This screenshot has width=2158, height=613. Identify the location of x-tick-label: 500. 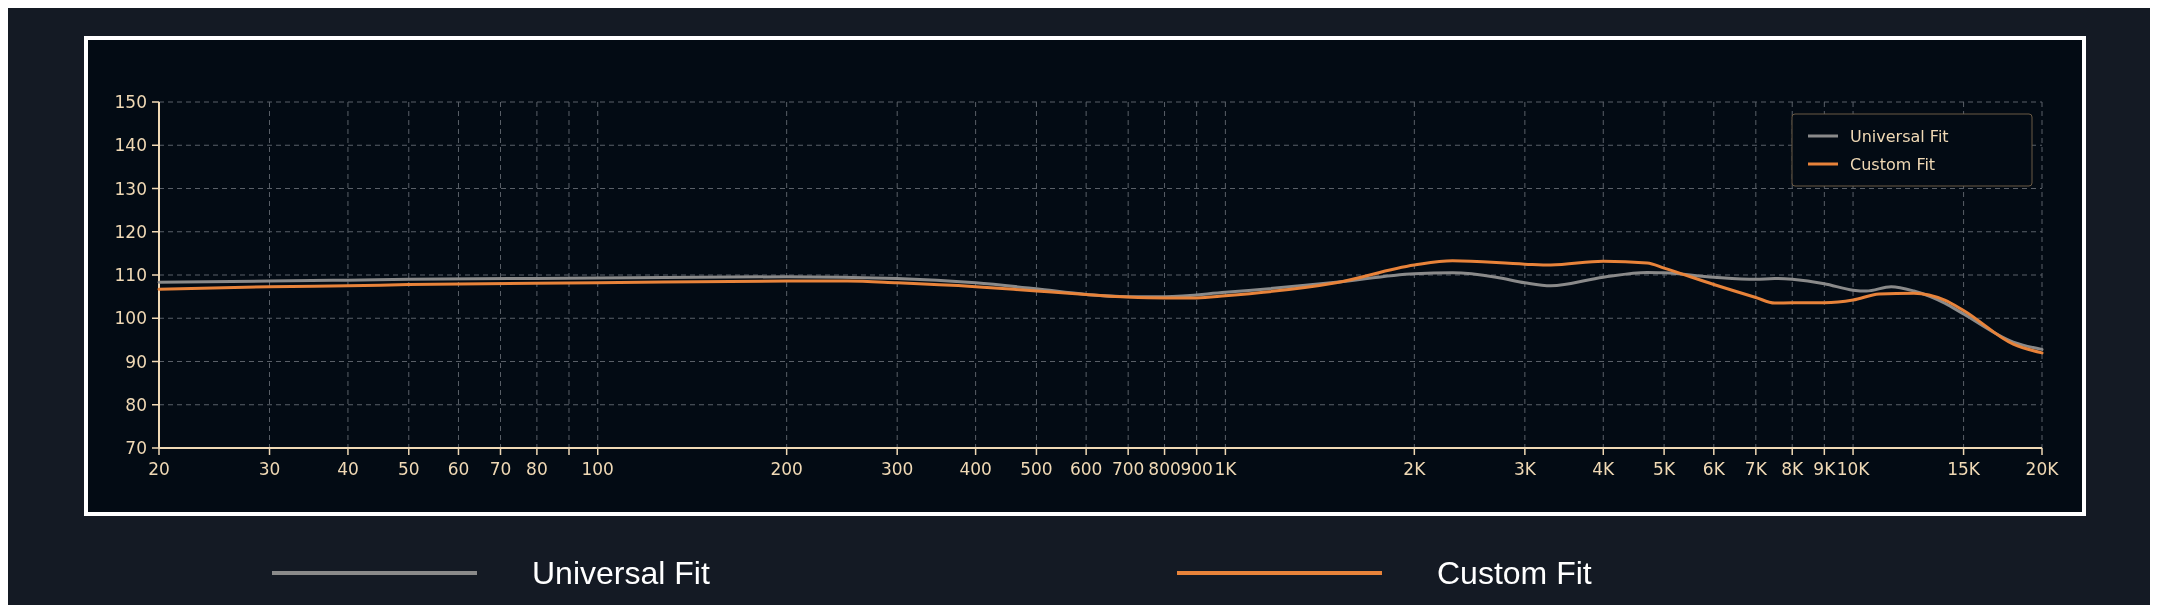
(1036, 469).